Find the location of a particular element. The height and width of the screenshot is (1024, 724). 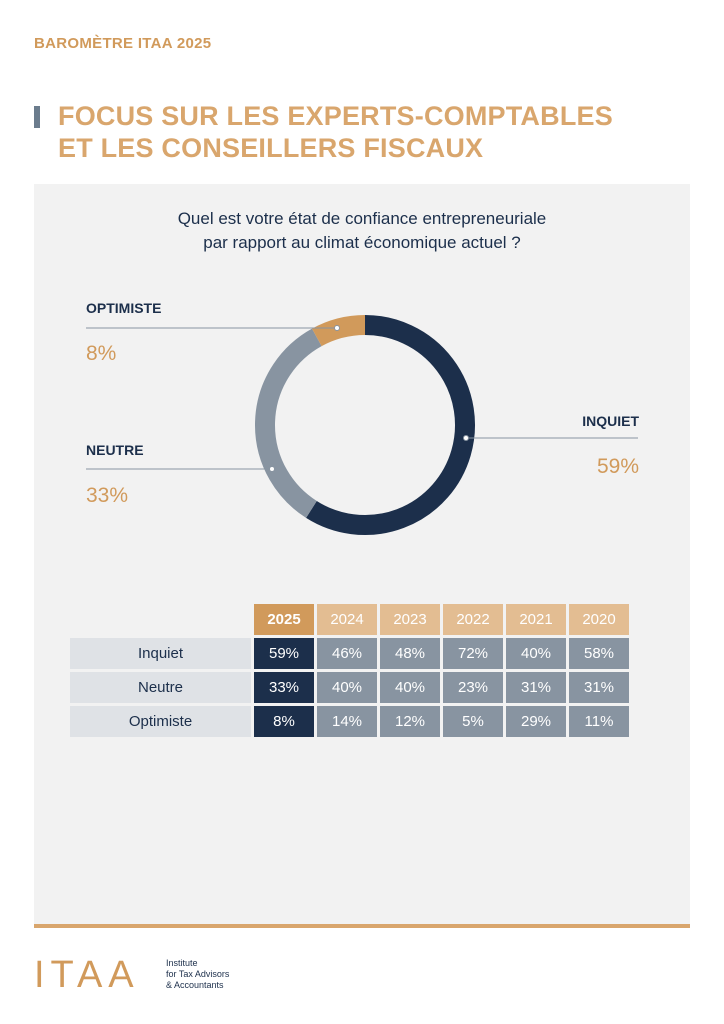

logo-subtitle-line-2: for Tax Advisors is located at coordinates (198, 974).